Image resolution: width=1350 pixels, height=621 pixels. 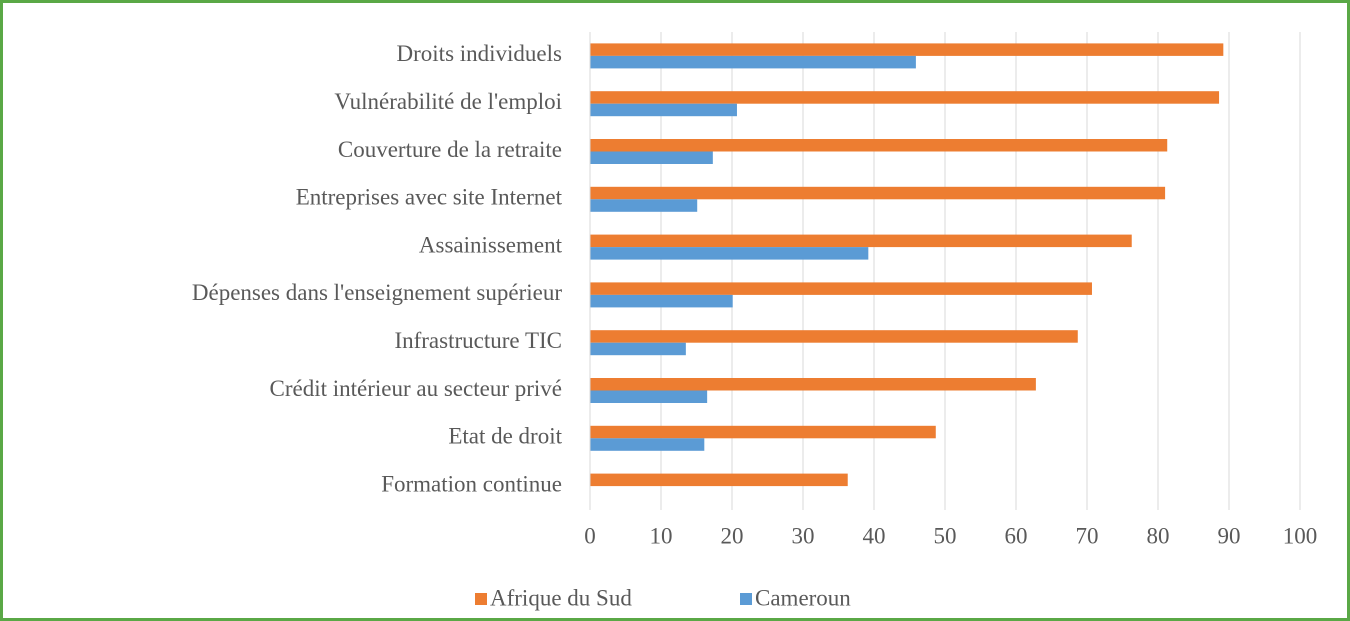 I want to click on x-tick-label: 50, so click(x=945, y=535).